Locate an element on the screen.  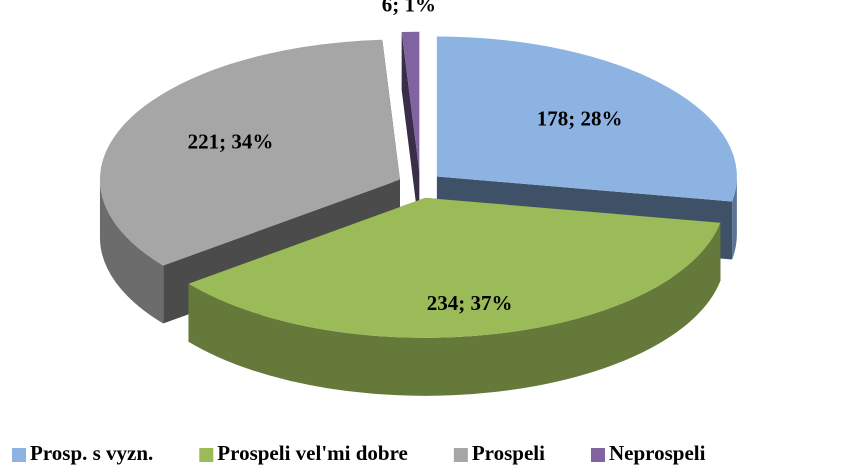
legend-label: Neprospeli is located at coordinates (657, 453).